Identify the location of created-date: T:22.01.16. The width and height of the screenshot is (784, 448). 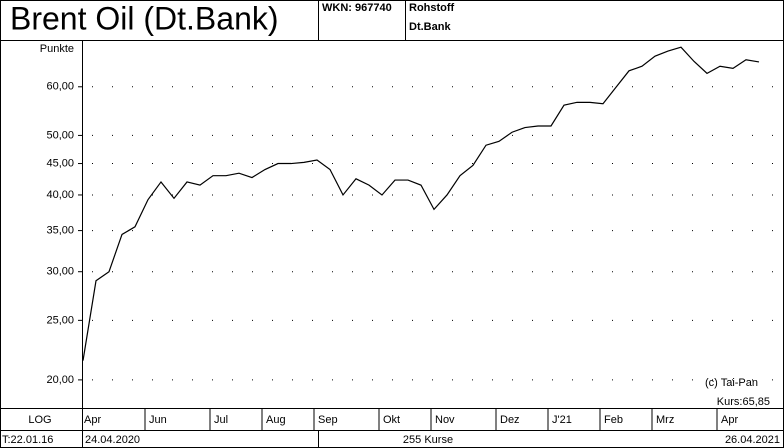
(27, 440).